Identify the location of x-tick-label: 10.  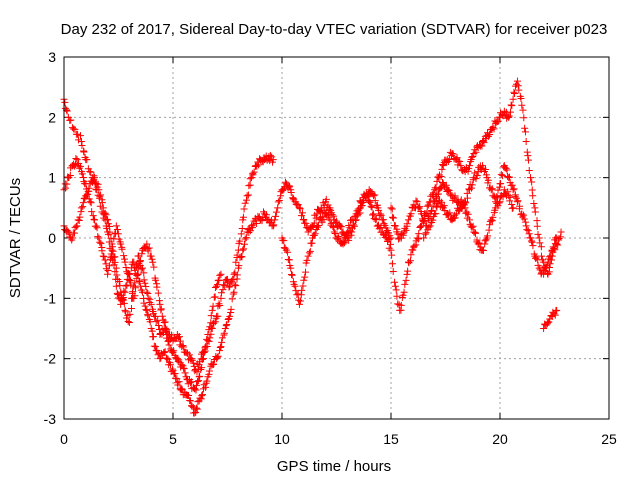
(282, 439).